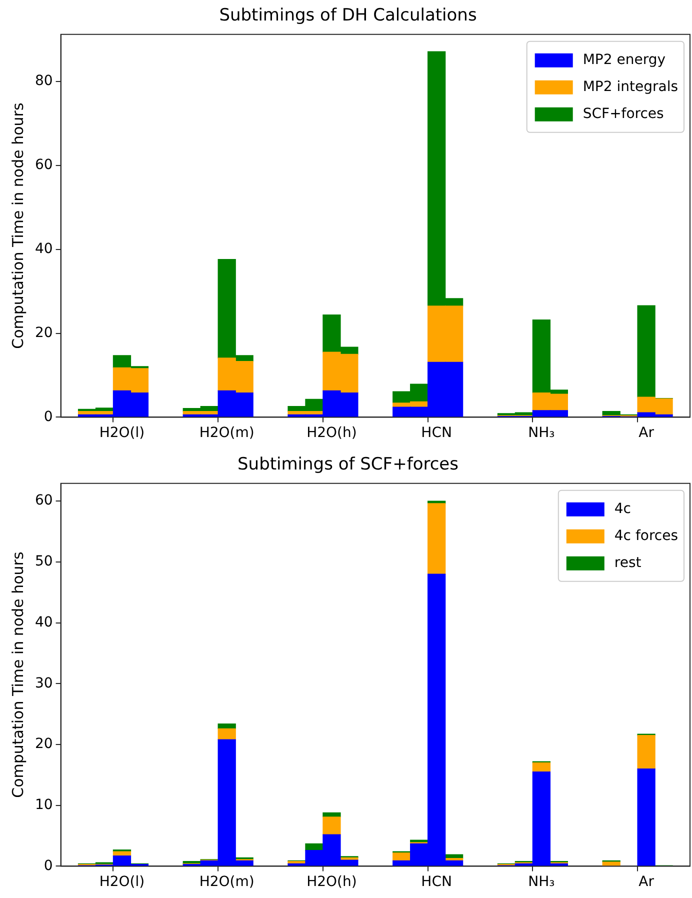 This screenshot has width=692, height=898. Describe the element at coordinates (348, 16) in the screenshot. I see `chart-title: Subtimings of DH Calculations` at that location.